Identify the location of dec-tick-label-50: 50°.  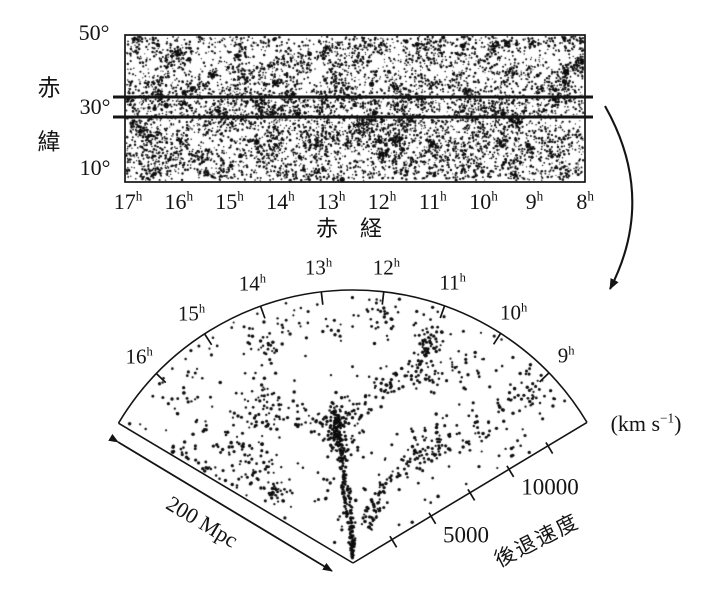
(94, 32).